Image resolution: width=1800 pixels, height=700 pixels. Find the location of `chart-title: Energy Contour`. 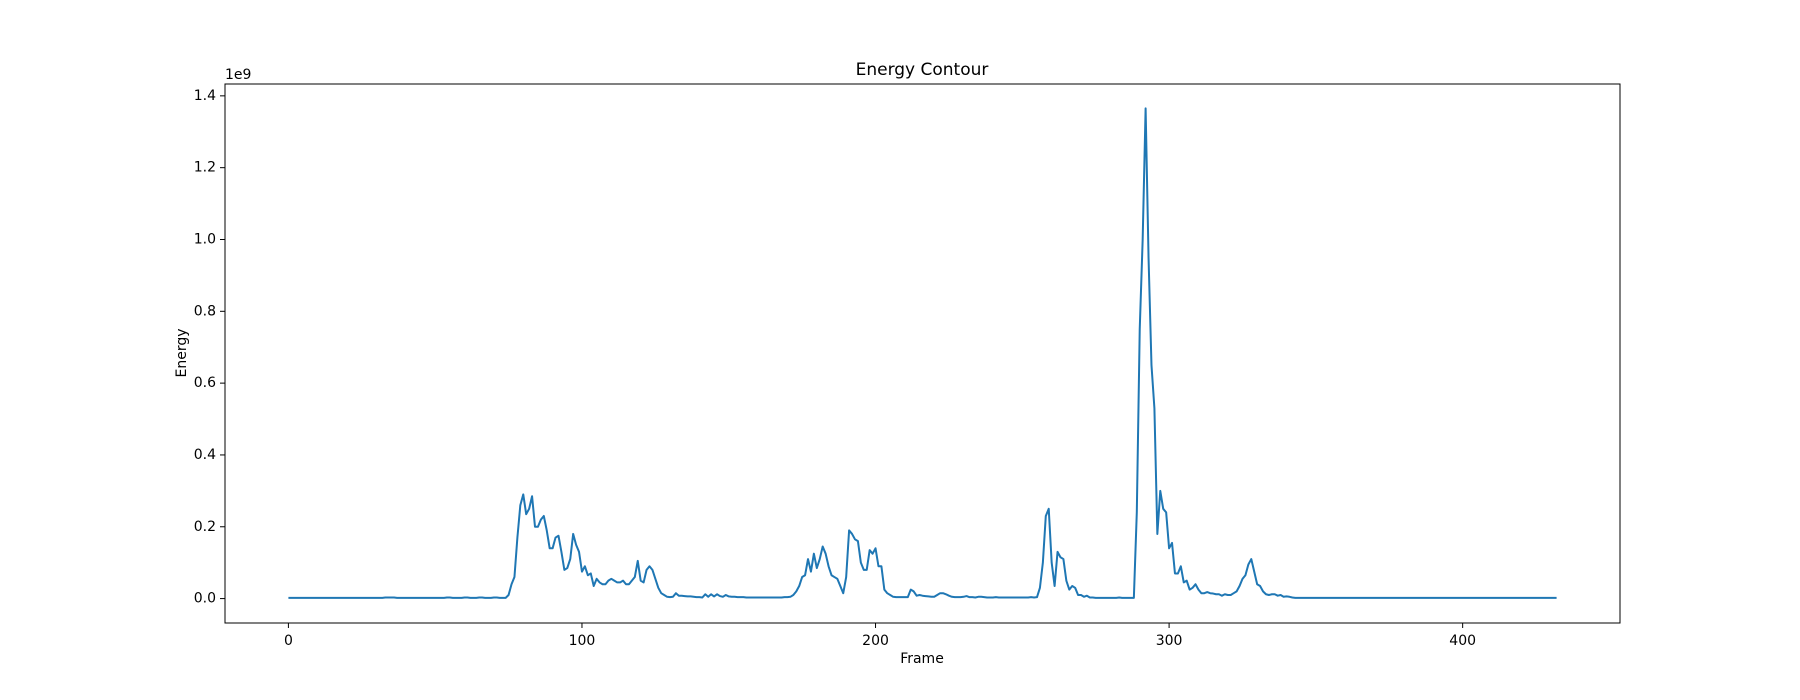

chart-title: Energy Contour is located at coordinates (922, 70).